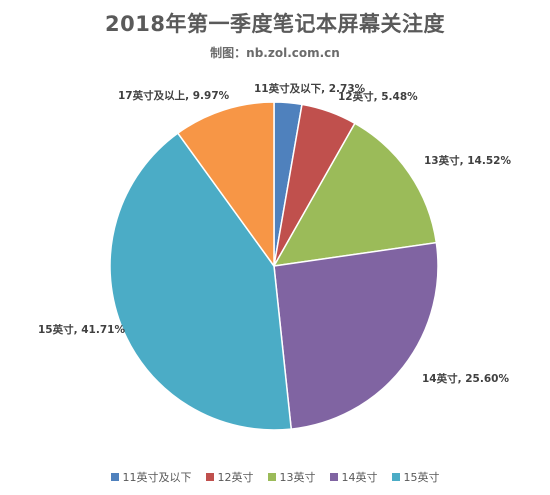  I want to click on legend-item-3: 13英寸, so click(291, 477).